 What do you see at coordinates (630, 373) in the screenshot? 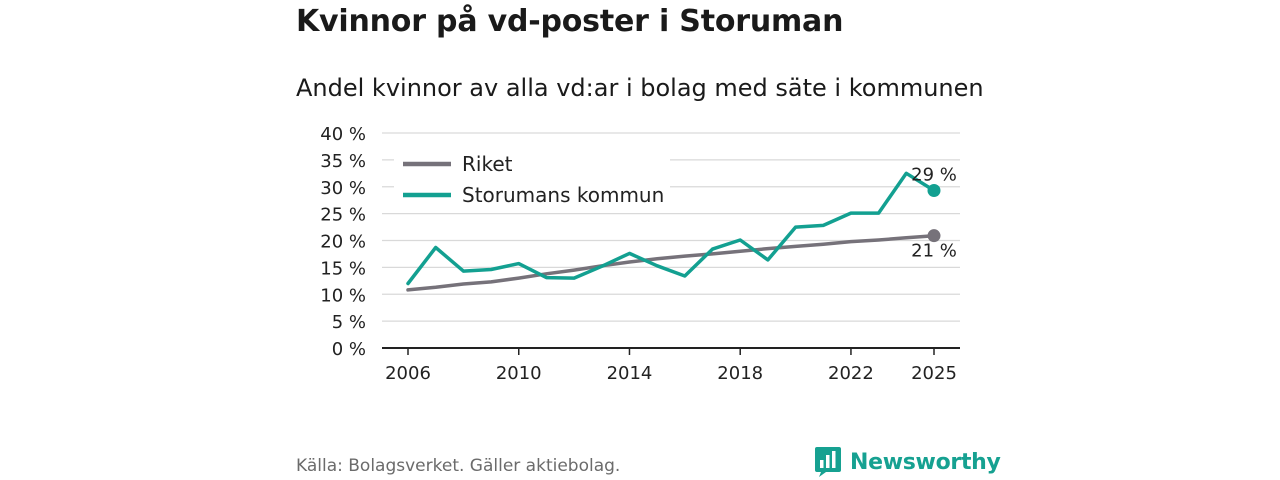
I see `x-tick-label: 2014` at bounding box center [630, 373].